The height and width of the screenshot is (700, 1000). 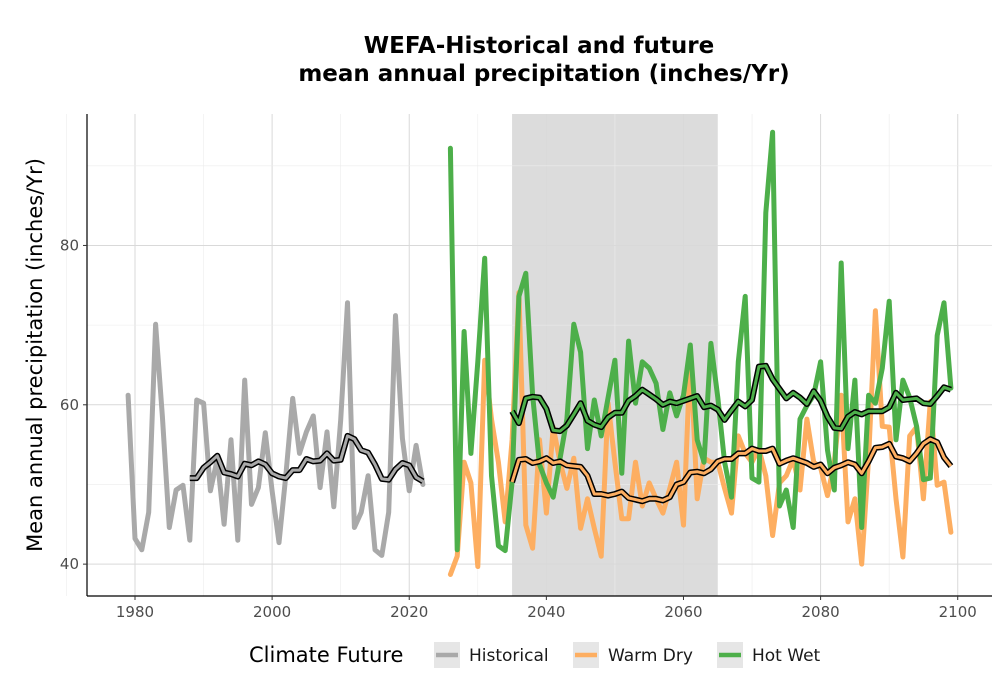 I want to click on legend-label-warm-dry: Warm Dry, so click(x=650, y=656).